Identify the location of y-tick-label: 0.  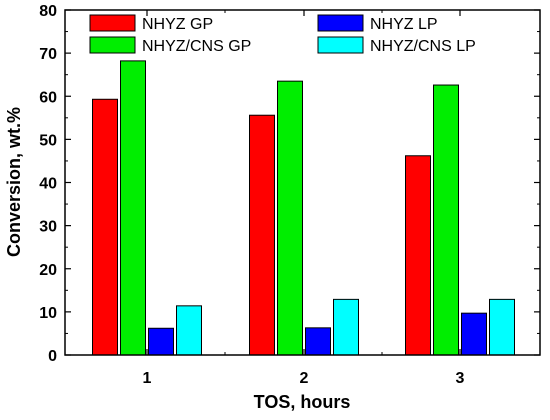
(52, 356).